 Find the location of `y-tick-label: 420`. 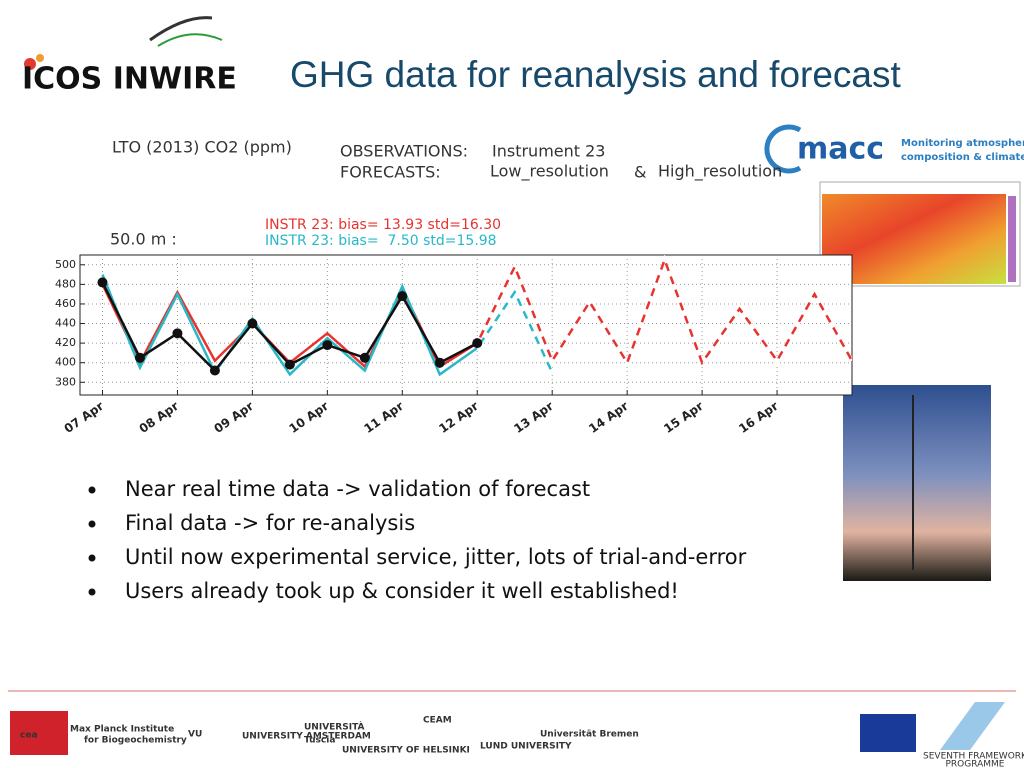

y-tick-label: 420 is located at coordinates (65, 342).